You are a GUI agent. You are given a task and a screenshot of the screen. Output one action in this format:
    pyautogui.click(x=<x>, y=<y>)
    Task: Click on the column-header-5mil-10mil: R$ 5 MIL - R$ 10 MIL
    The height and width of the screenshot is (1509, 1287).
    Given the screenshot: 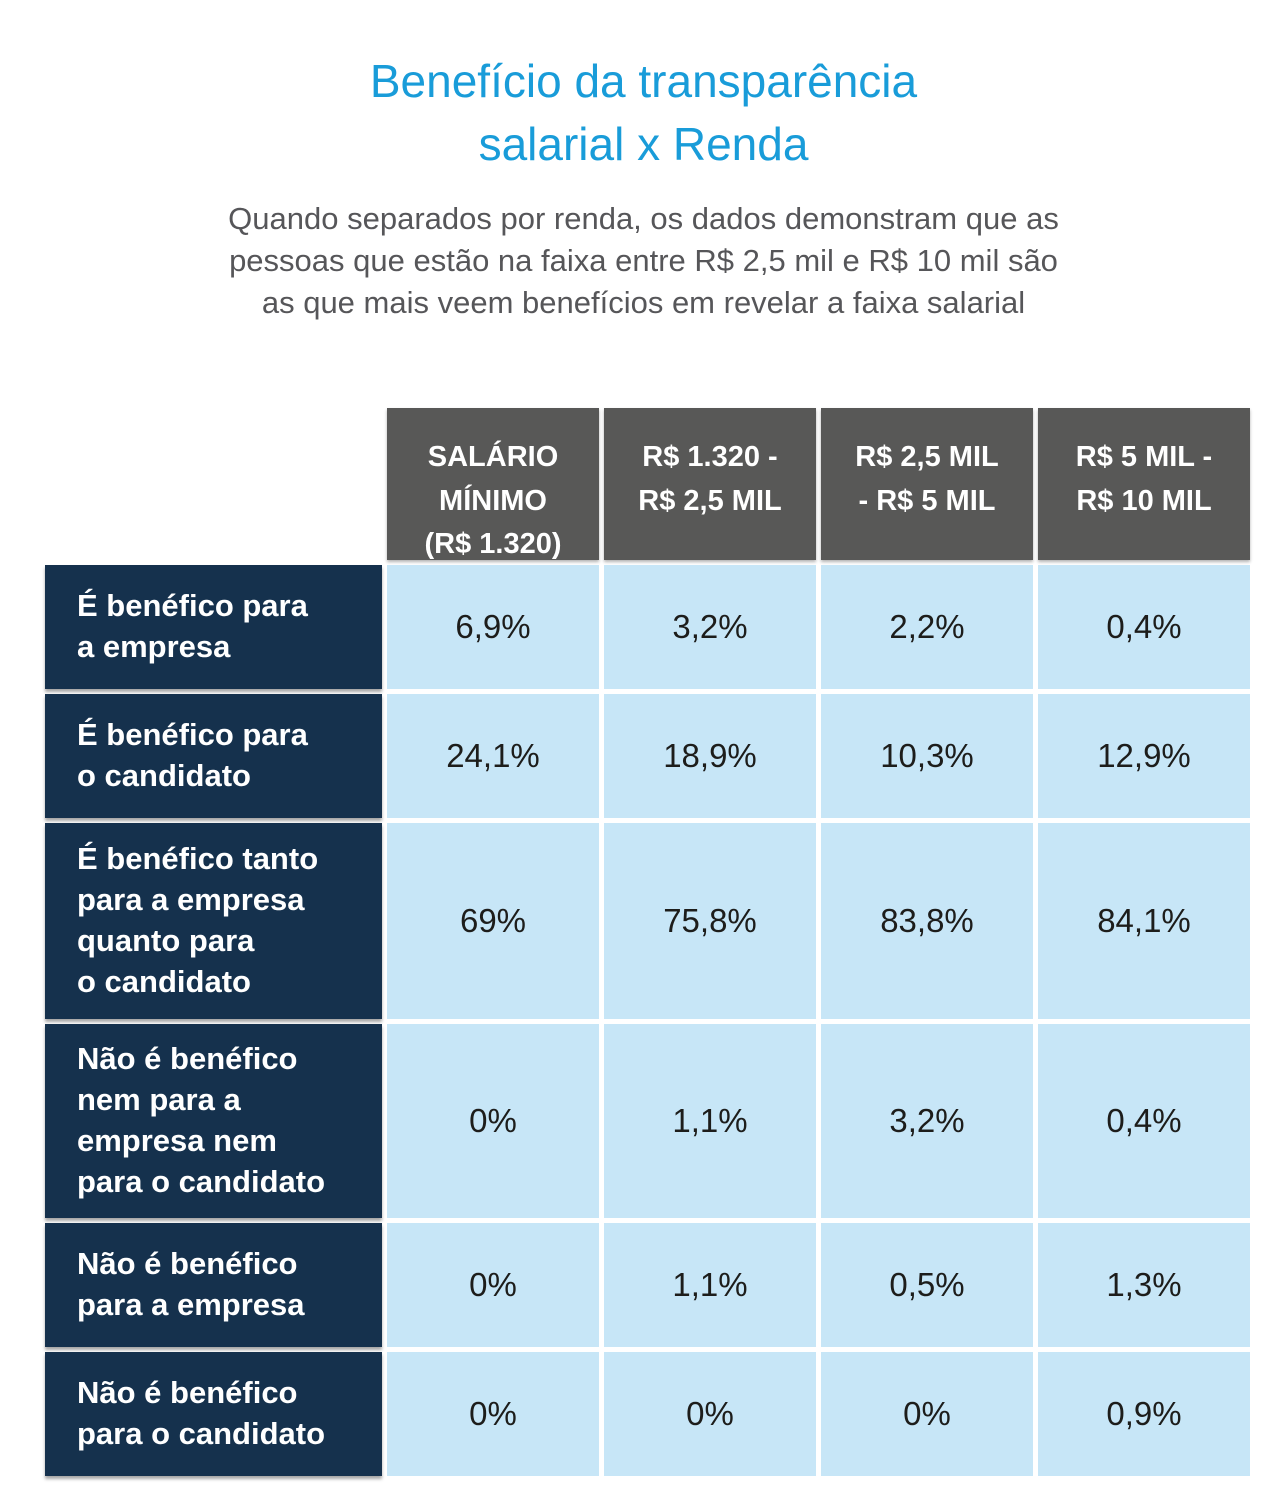 What is the action you would take?
    pyautogui.click(x=1144, y=484)
    